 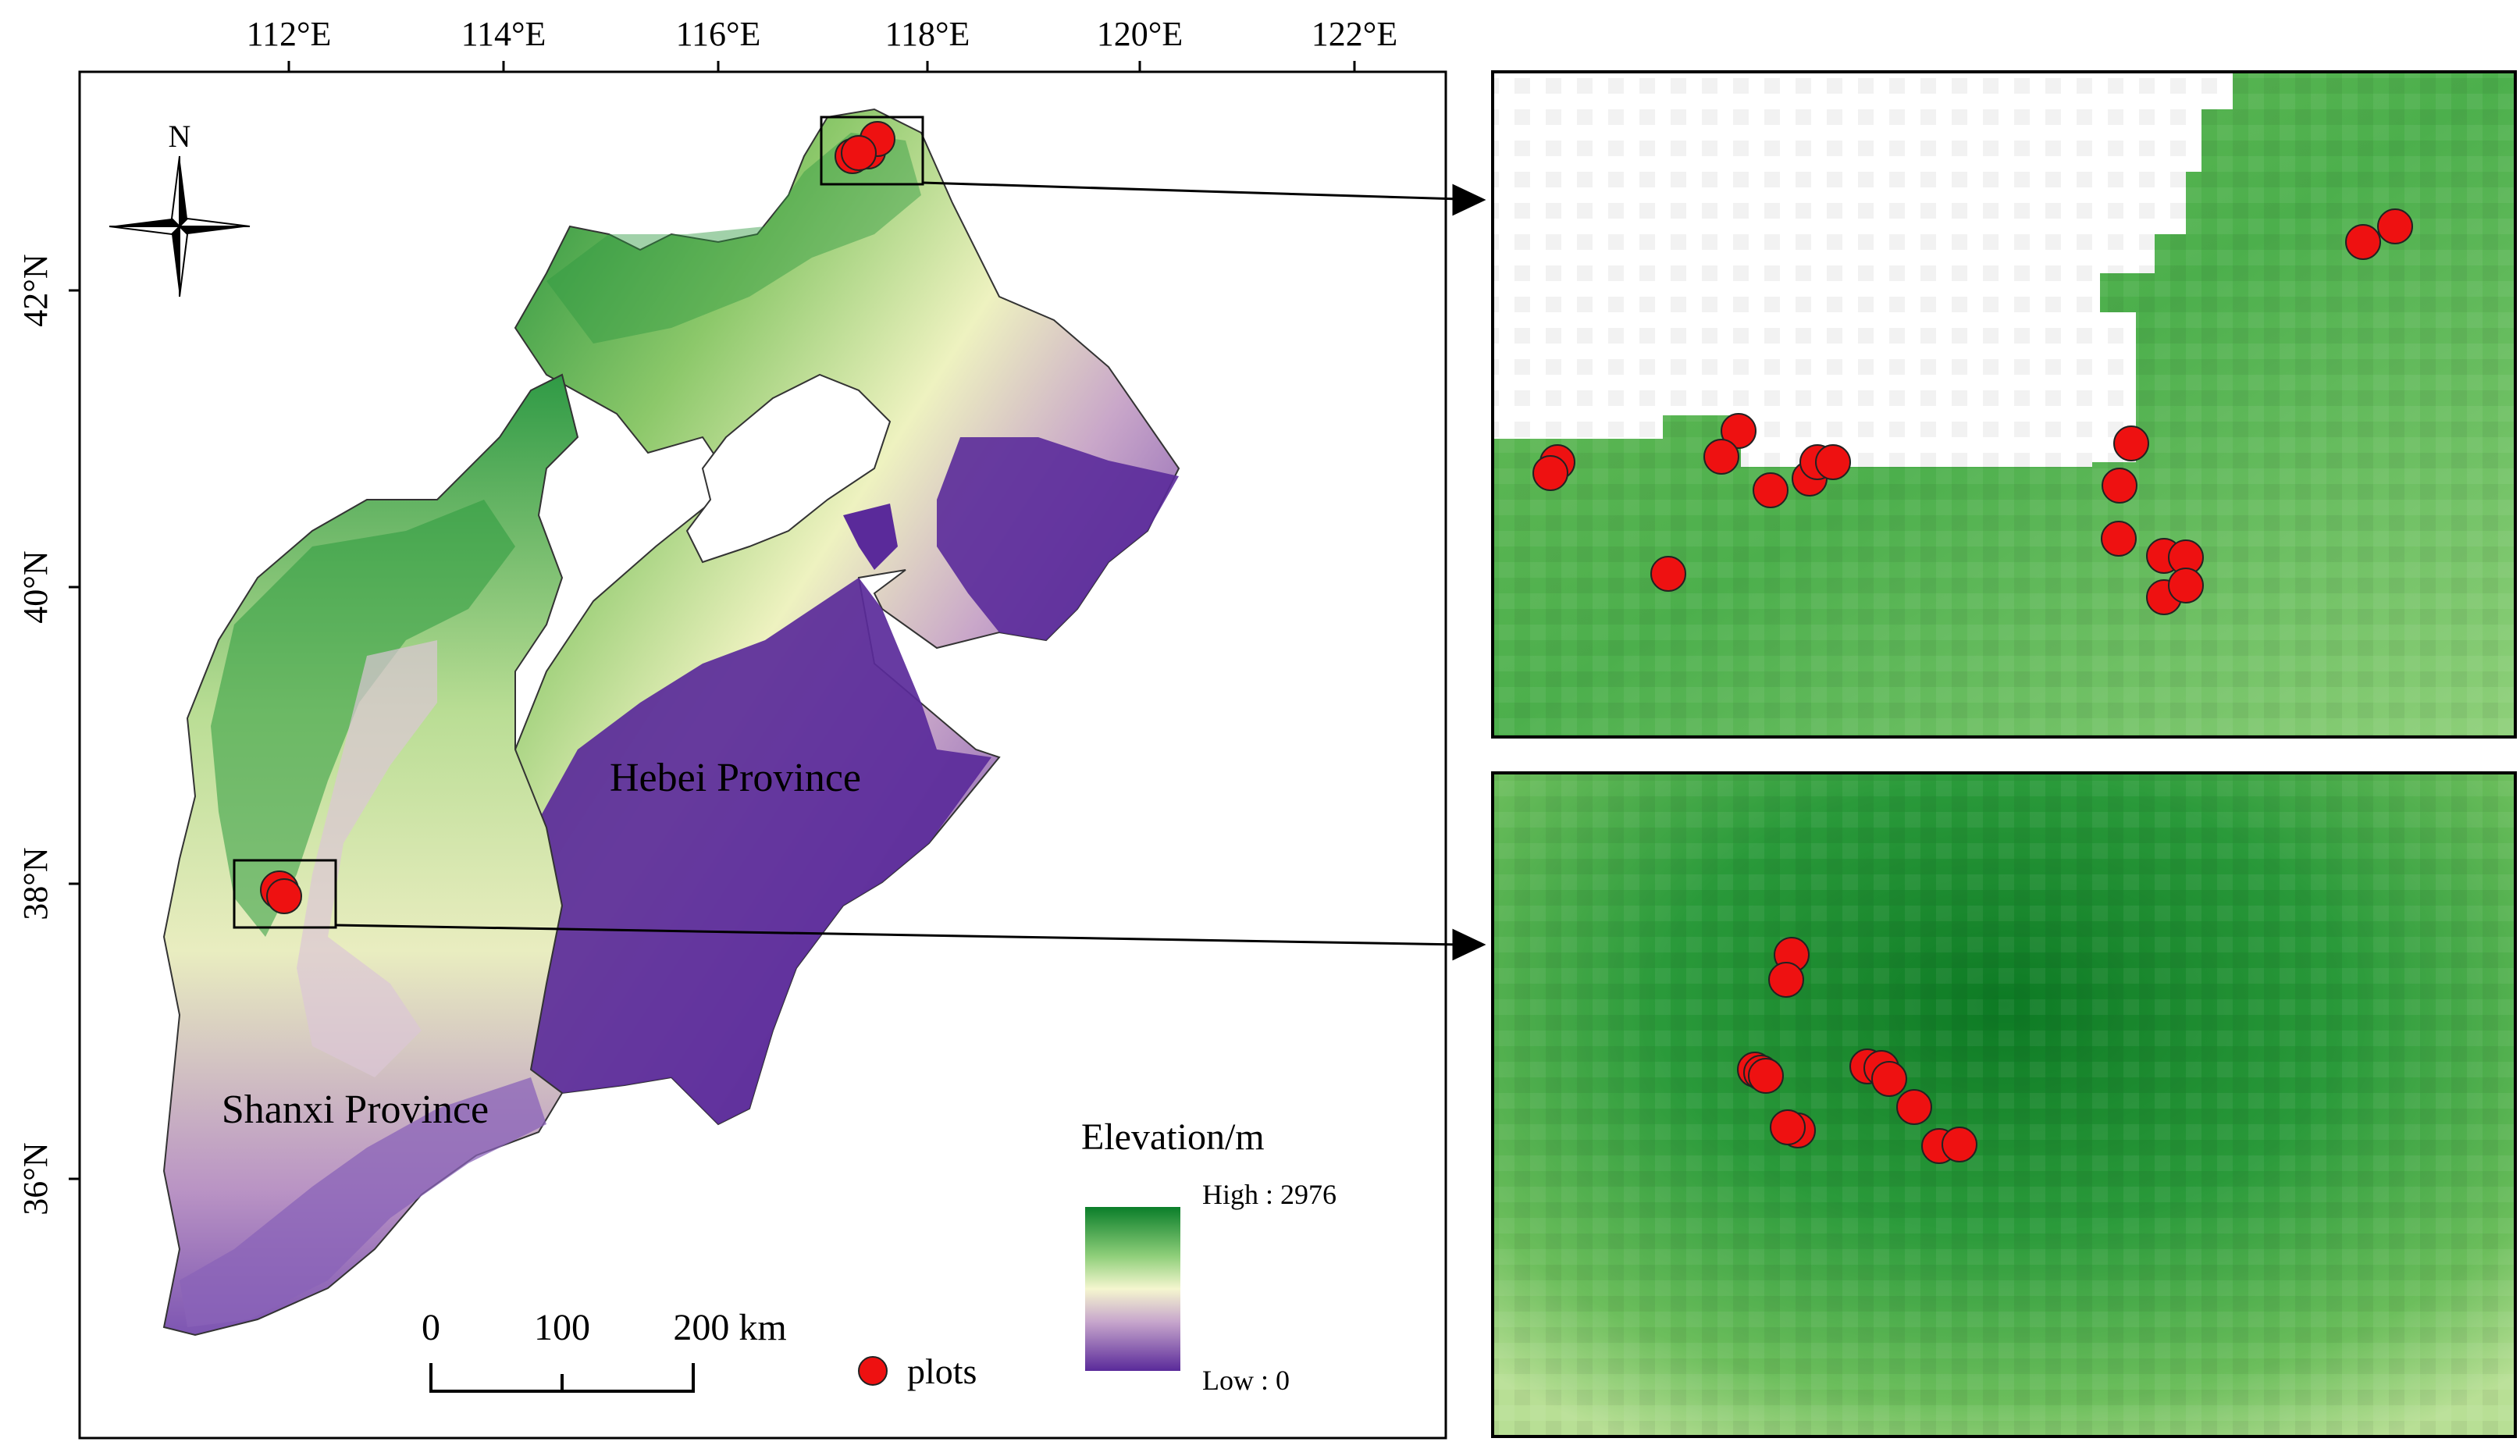 What do you see at coordinates (367, 858) in the screenshot?
I see `shanxi-valley` at bounding box center [367, 858].